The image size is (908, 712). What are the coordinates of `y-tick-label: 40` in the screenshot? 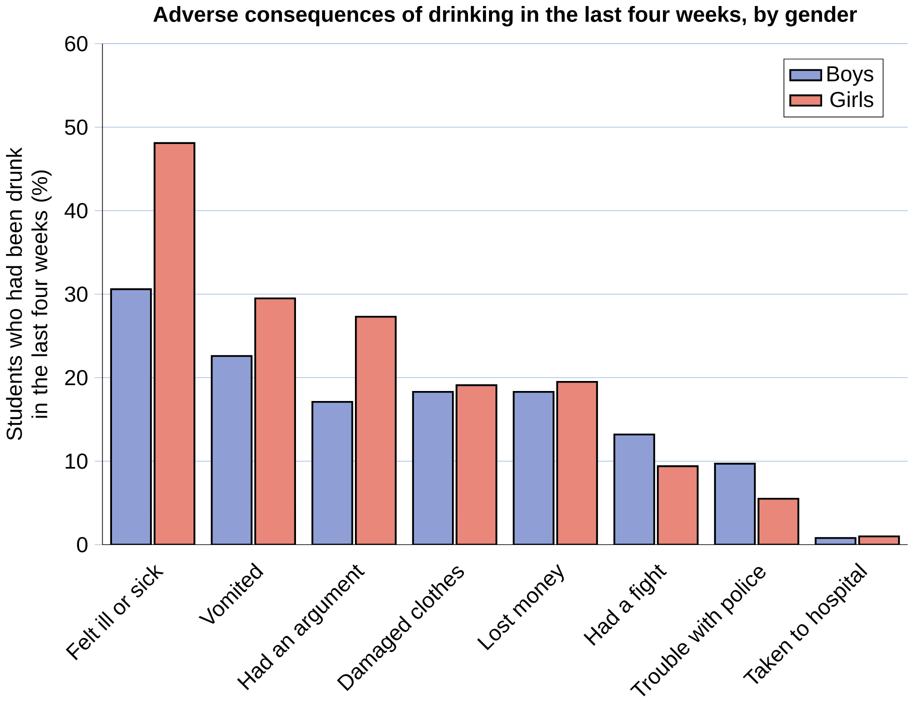 It's located at (76, 210).